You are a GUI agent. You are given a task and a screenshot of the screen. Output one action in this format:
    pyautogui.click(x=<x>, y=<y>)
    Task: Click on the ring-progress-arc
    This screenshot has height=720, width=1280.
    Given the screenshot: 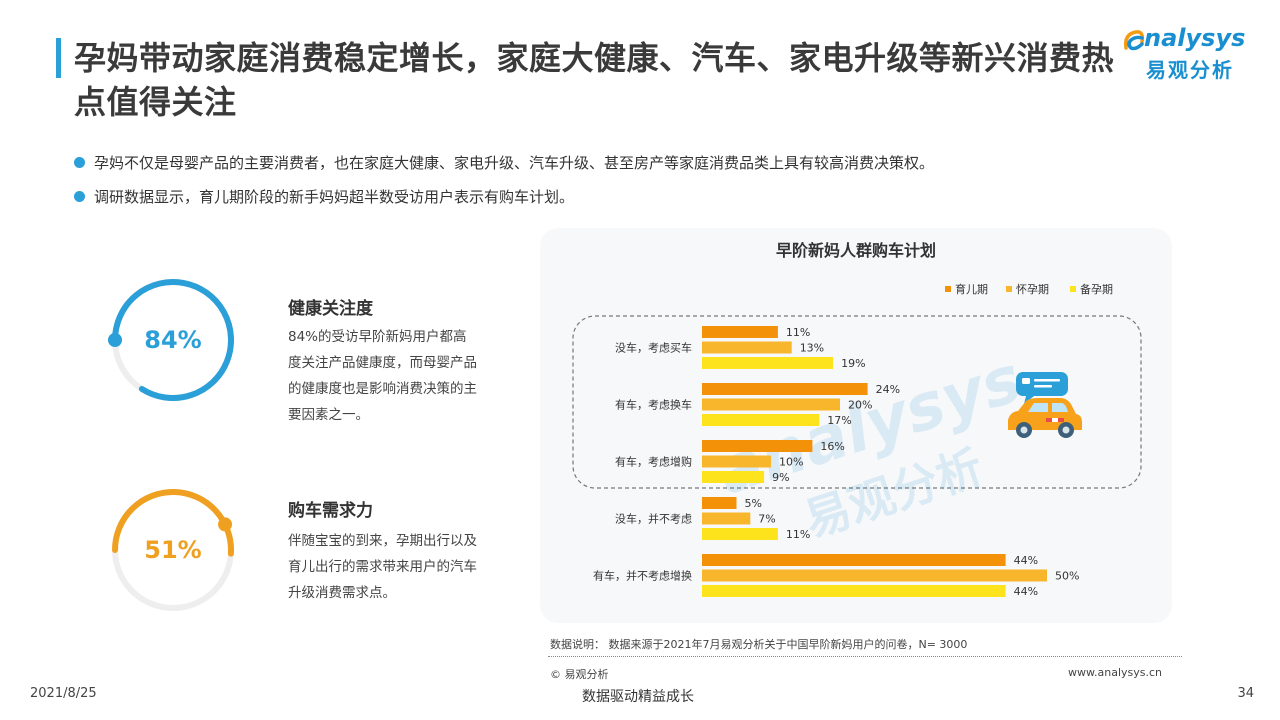 What is the action you would take?
    pyautogui.click(x=173, y=340)
    